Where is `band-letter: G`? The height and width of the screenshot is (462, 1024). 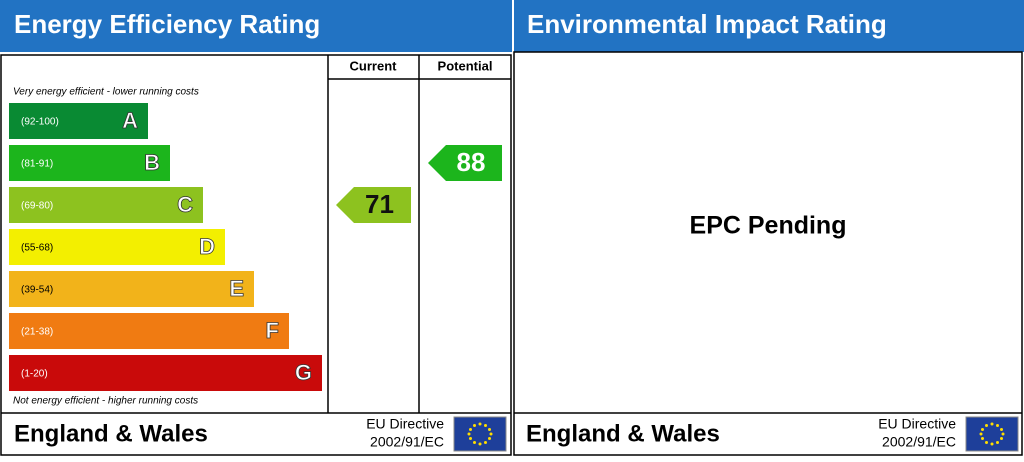
band-letter: G is located at coordinates (303, 372).